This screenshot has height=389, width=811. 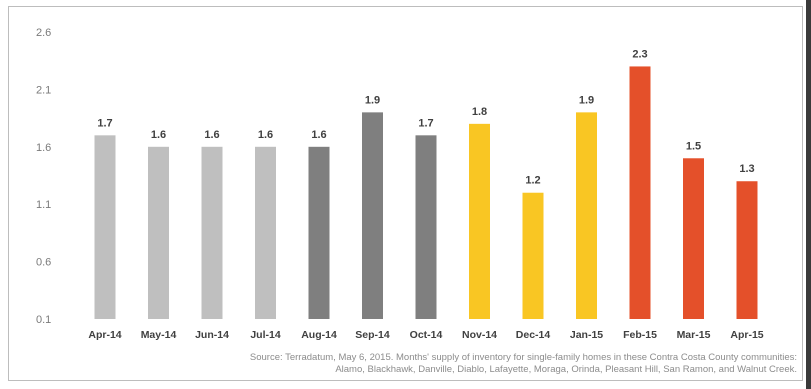 What do you see at coordinates (43, 148) in the screenshot?
I see `y-tick-label: 1.6` at bounding box center [43, 148].